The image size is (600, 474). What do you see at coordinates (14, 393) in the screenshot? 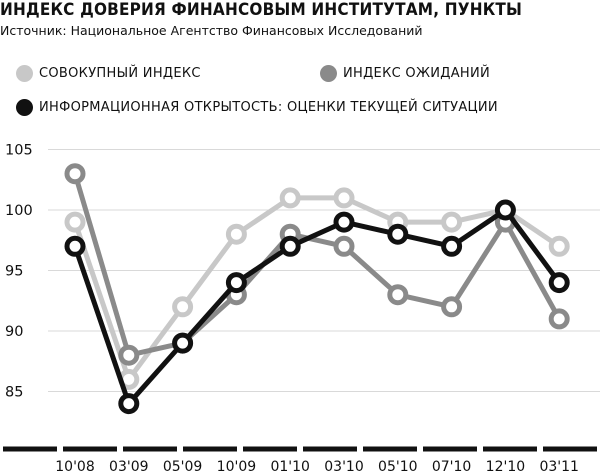
I see `y-tick-label-85: 85` at bounding box center [14, 393].